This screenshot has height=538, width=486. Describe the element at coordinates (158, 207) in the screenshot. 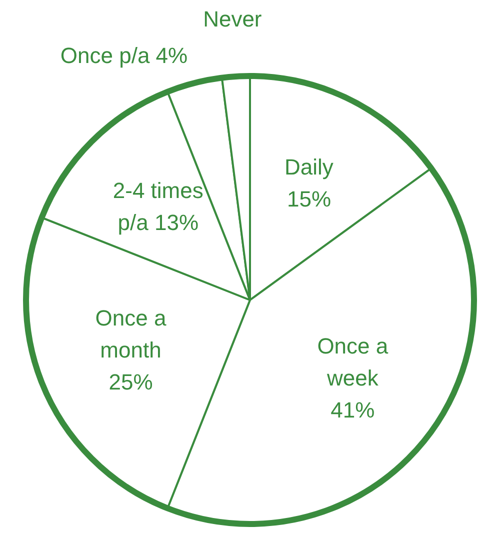

I see `slice-label: 2-4 times p/a 13%` at that location.